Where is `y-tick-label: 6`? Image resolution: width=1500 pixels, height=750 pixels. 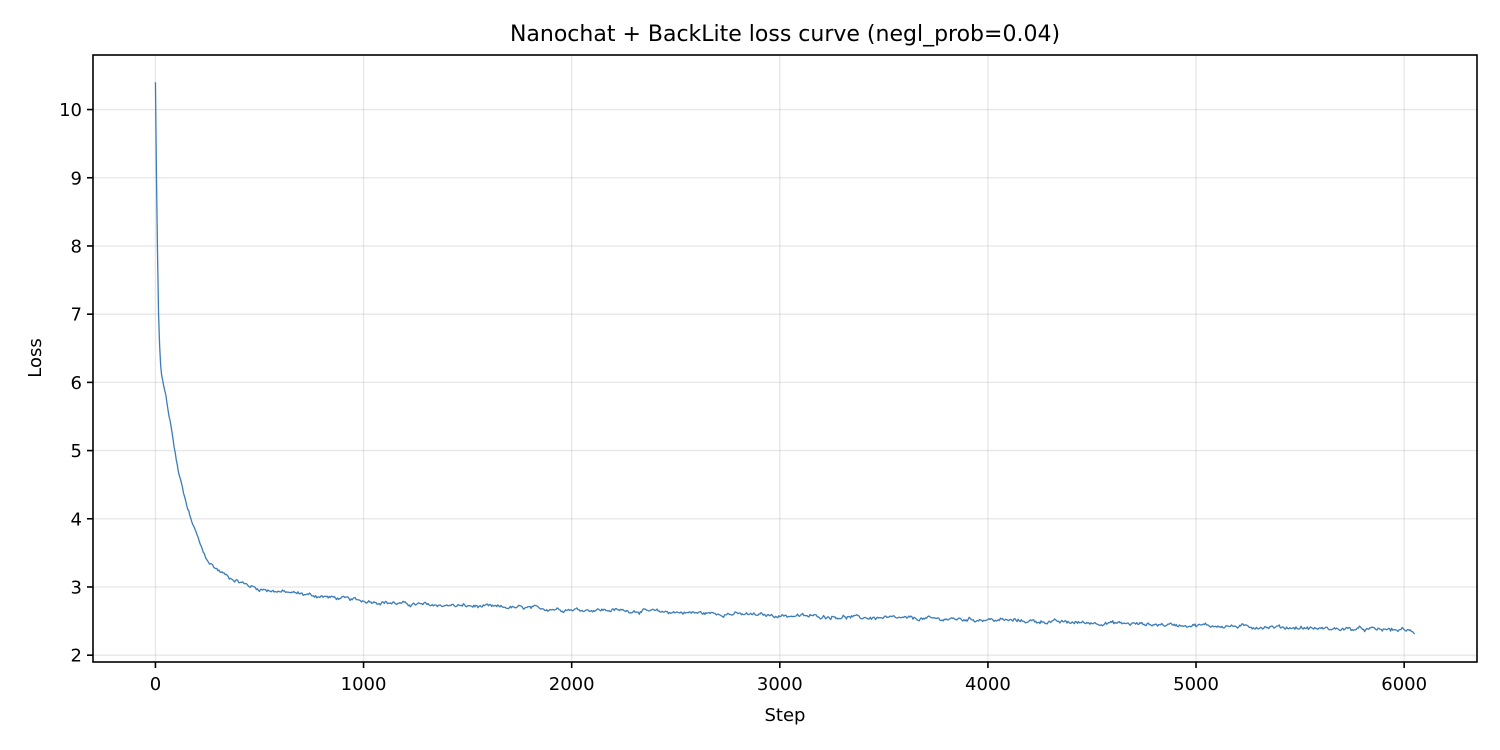
y-tick-label: 6 is located at coordinates (76, 383).